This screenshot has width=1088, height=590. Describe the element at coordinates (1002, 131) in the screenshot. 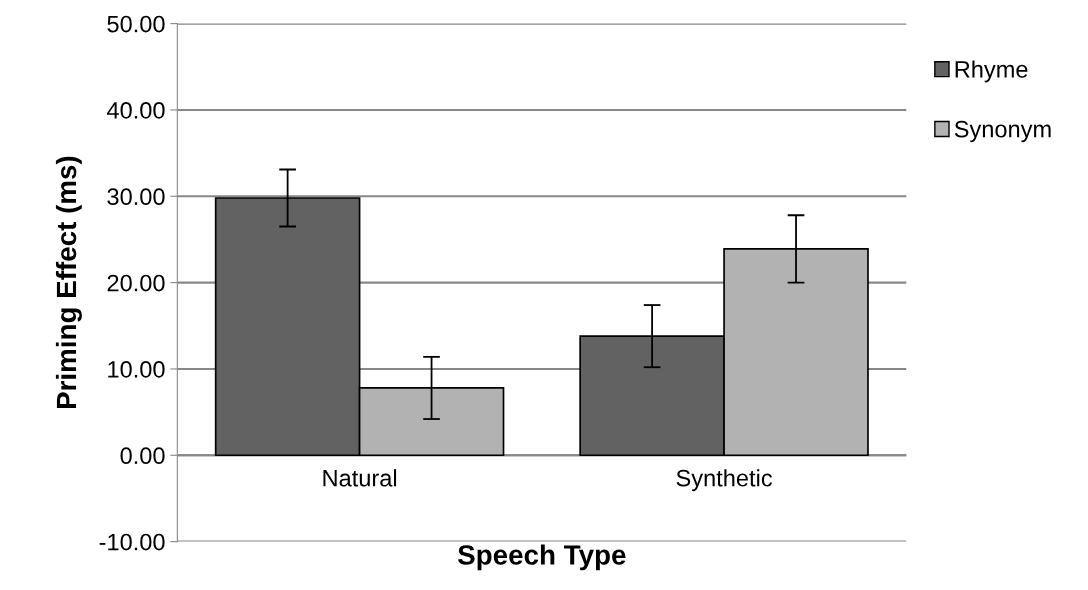

I see `legend-label: Synonym` at that location.